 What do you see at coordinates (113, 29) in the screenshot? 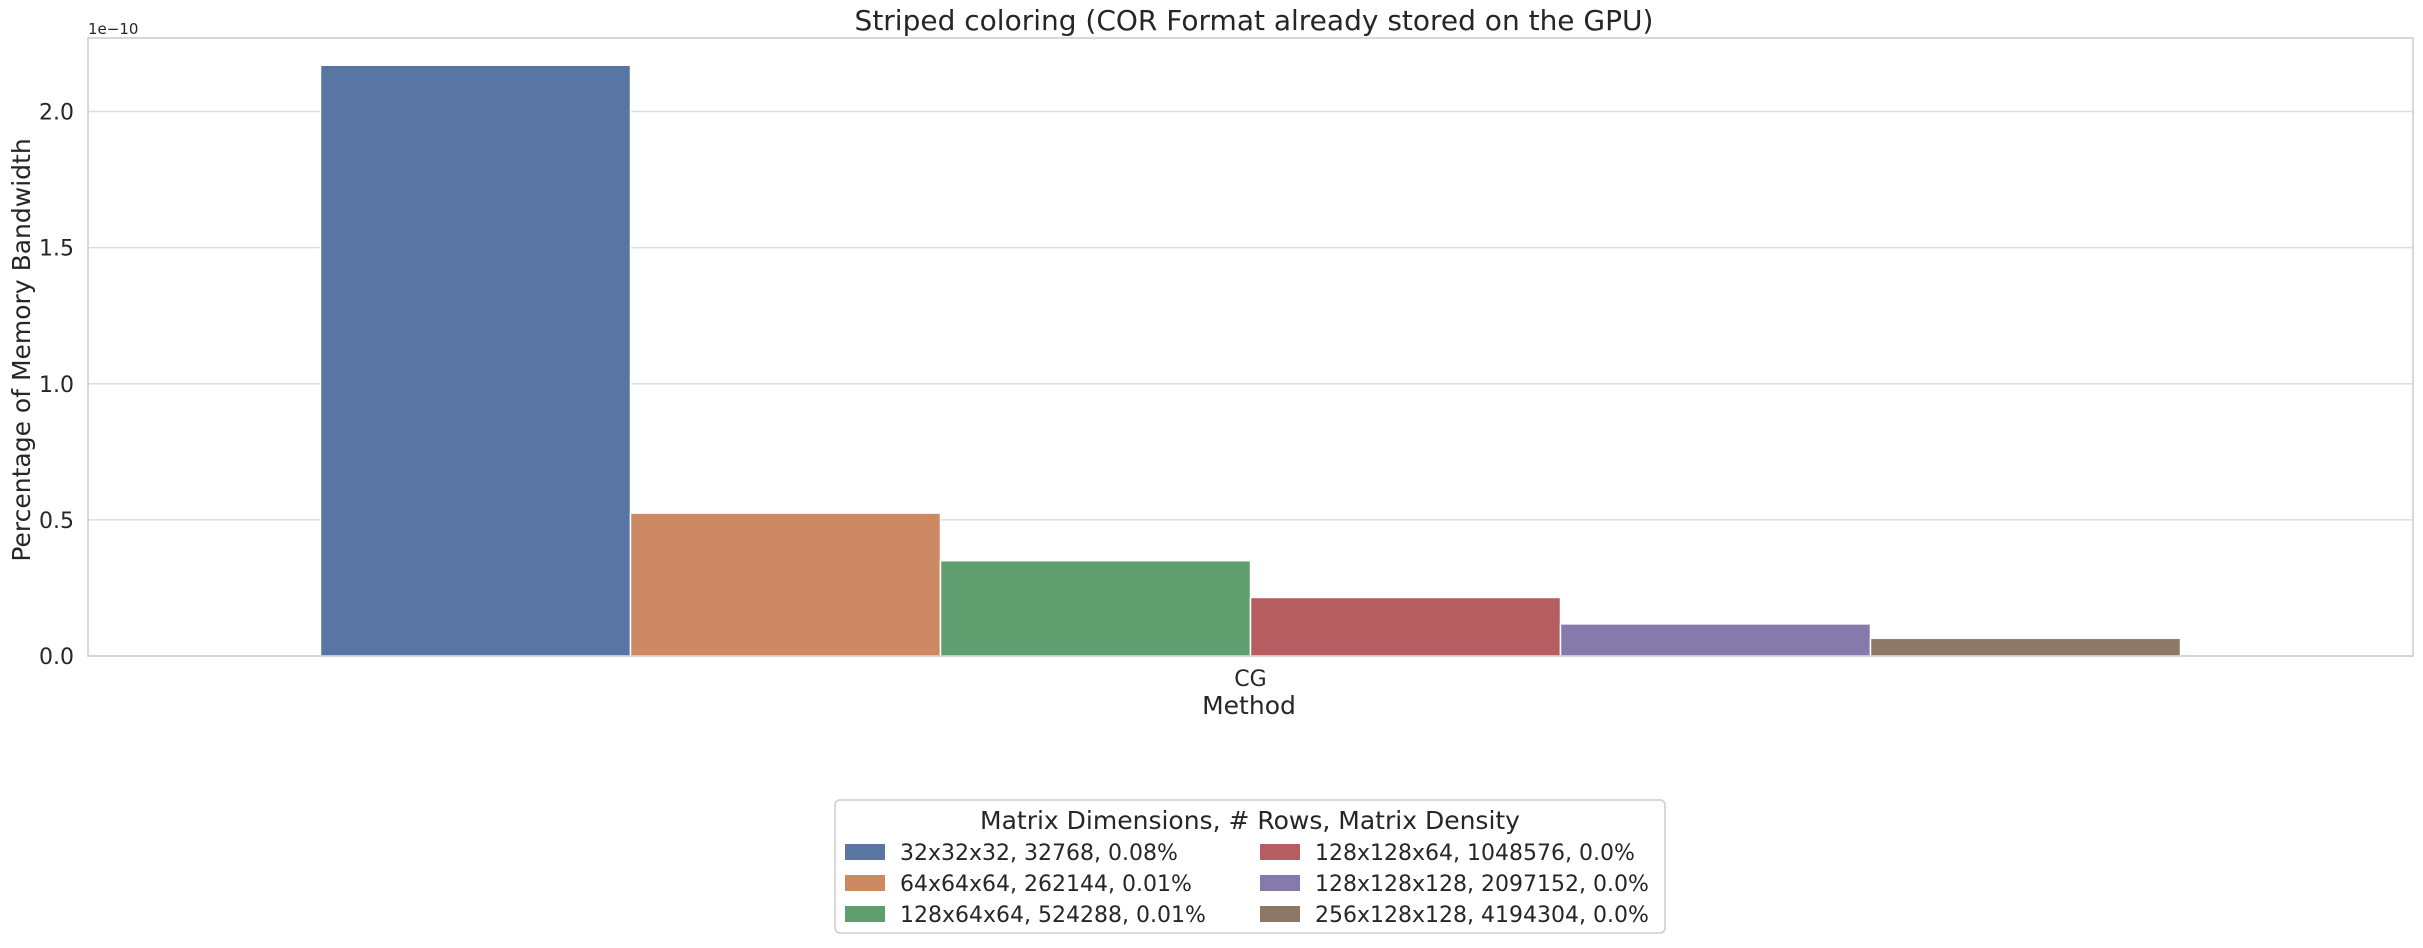
I see `y-axis-offset-label: 1e−10` at bounding box center [113, 29].